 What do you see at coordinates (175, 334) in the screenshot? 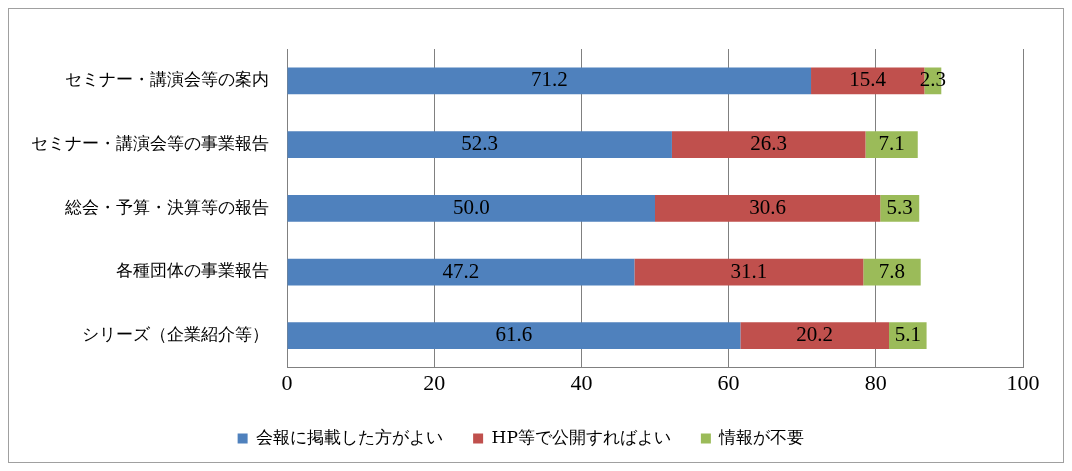
I see `y-tick-label: シリーズ（企業紹介等）` at bounding box center [175, 334].